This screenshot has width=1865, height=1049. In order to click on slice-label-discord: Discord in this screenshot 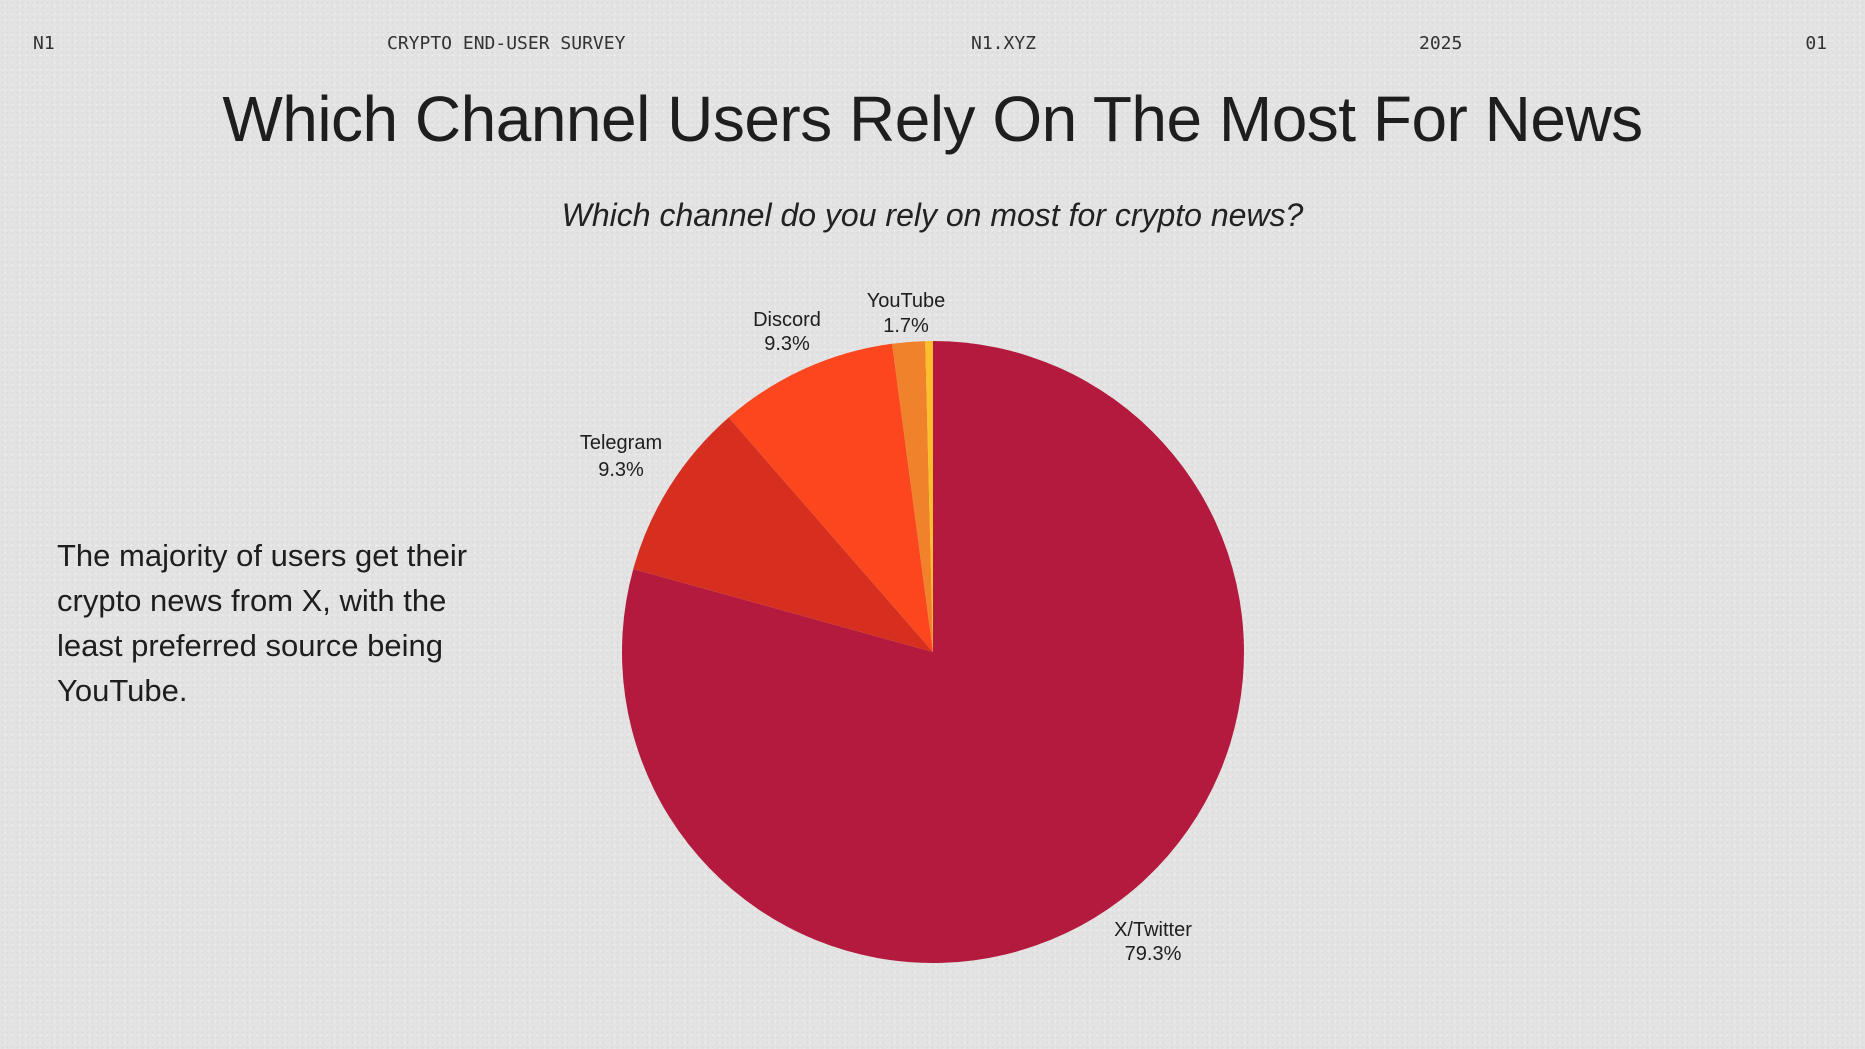, I will do `click(787, 320)`.